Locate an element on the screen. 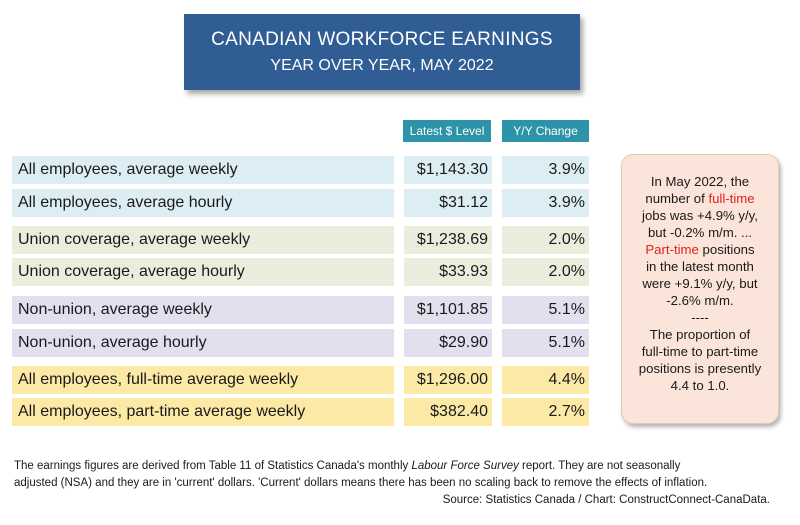 The width and height of the screenshot is (800, 525). row-level: $33.93 is located at coordinates (448, 272).